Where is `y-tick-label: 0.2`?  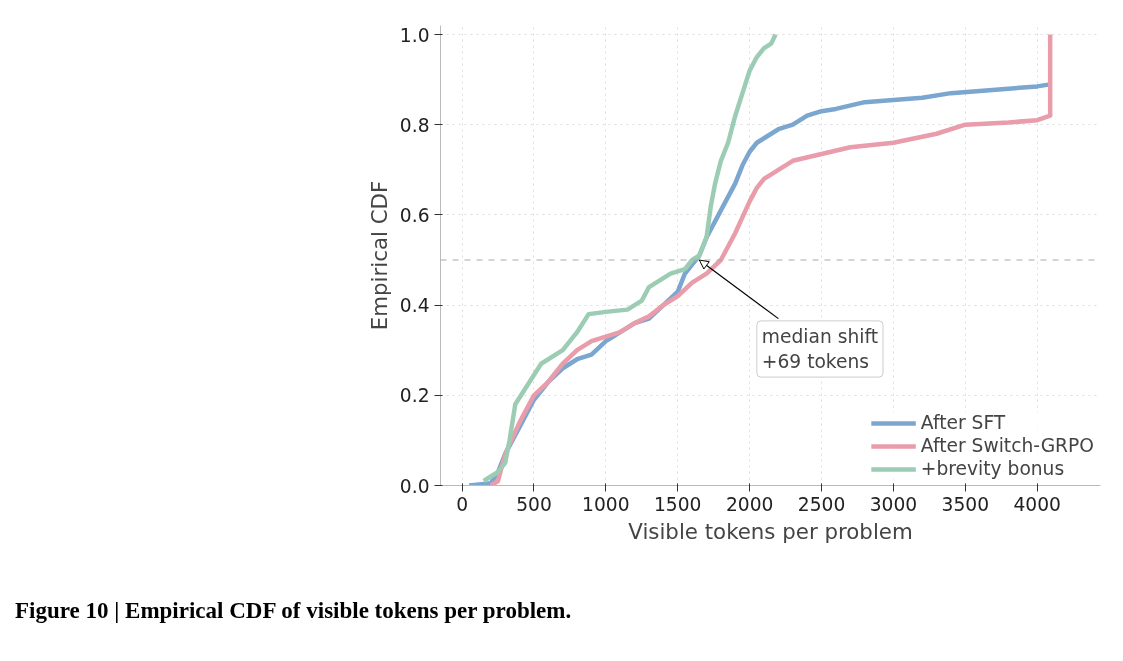
y-tick-label: 0.2 is located at coordinates (414, 396).